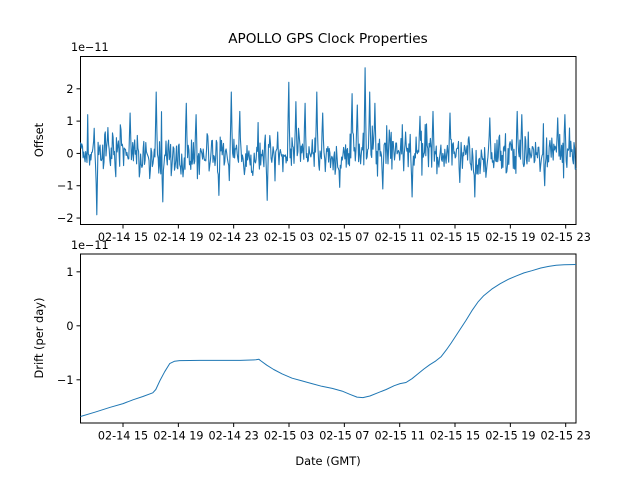  I want to click on offset-y-tick-label: 0, so click(69, 153).